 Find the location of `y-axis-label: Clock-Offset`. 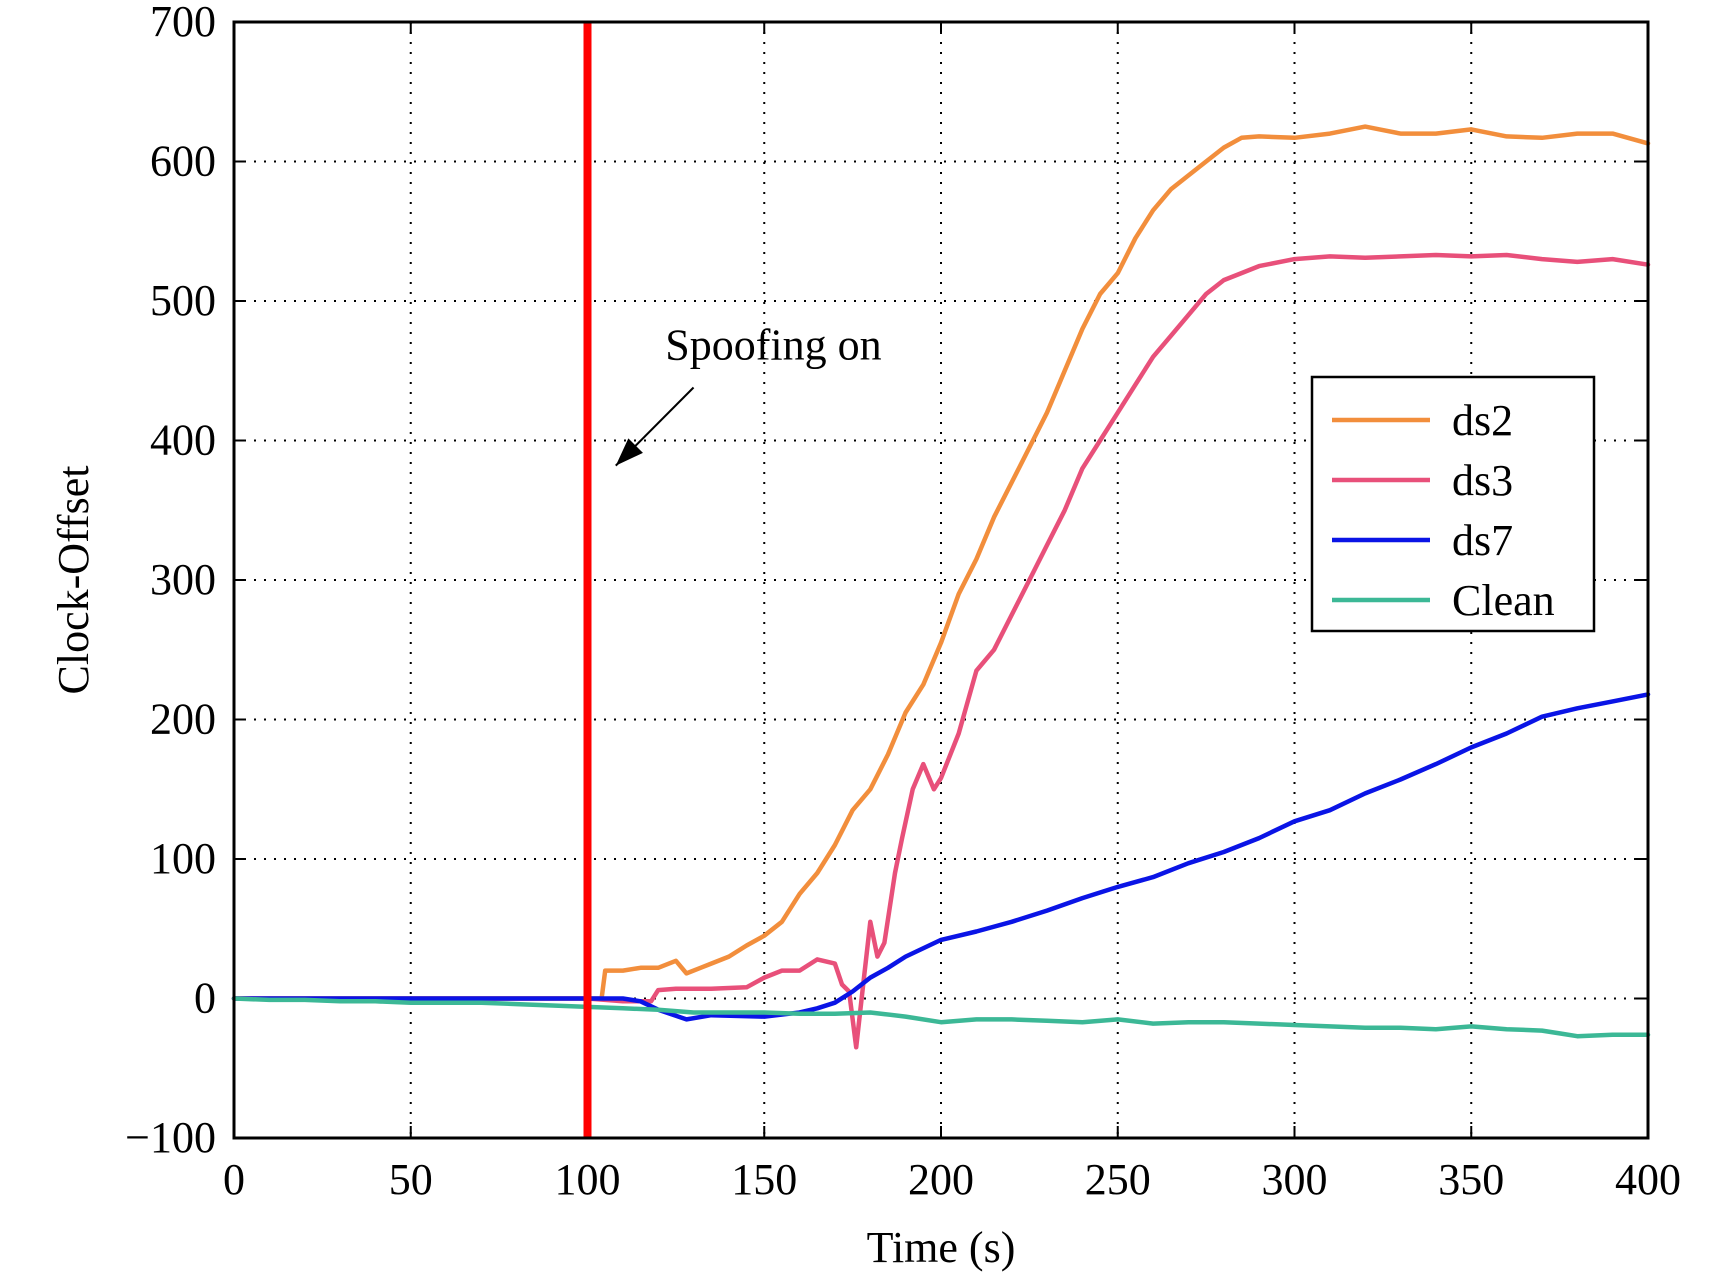

y-axis-label: Clock-Offset is located at coordinates (73, 580).